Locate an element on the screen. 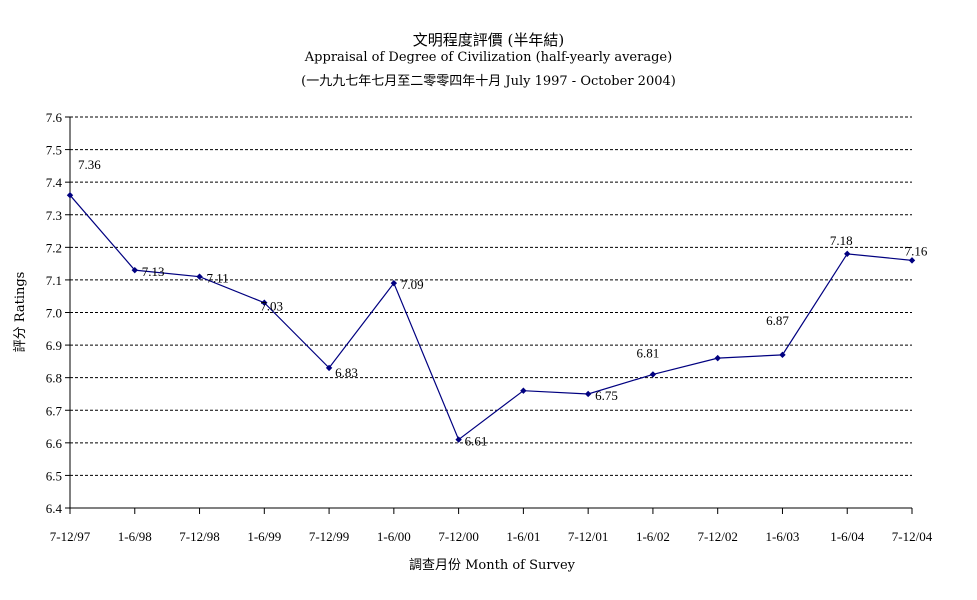 The image size is (977, 600). data-label: 7.03 is located at coordinates (271, 306).